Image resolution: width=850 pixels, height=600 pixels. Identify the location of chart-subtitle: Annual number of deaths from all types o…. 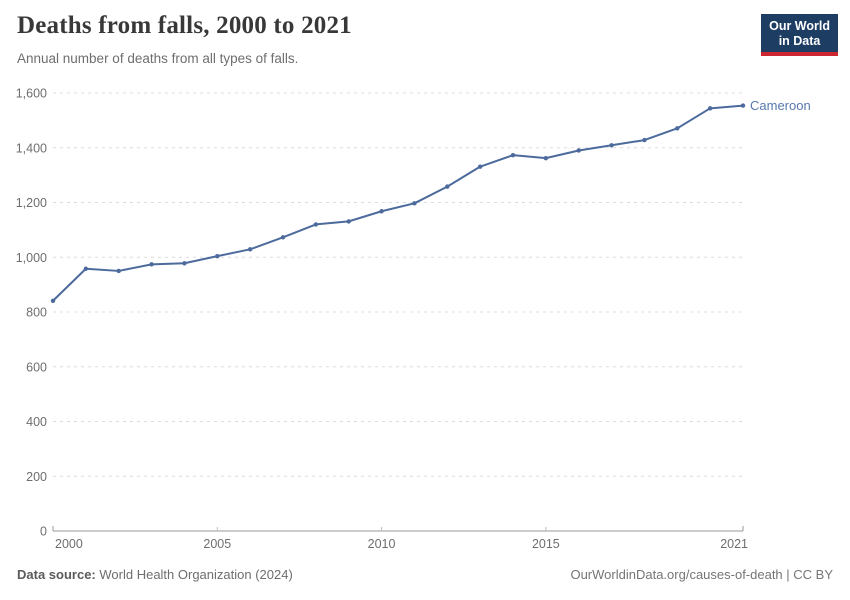
(158, 58).